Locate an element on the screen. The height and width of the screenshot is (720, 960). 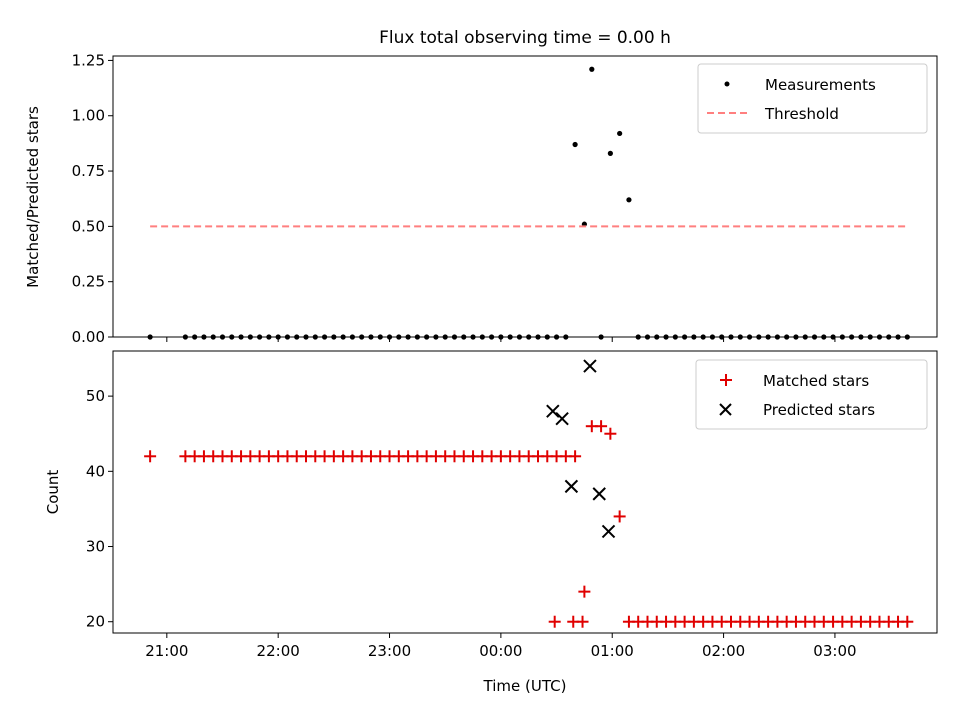
ratio-legend-box is located at coordinates (812, 98).